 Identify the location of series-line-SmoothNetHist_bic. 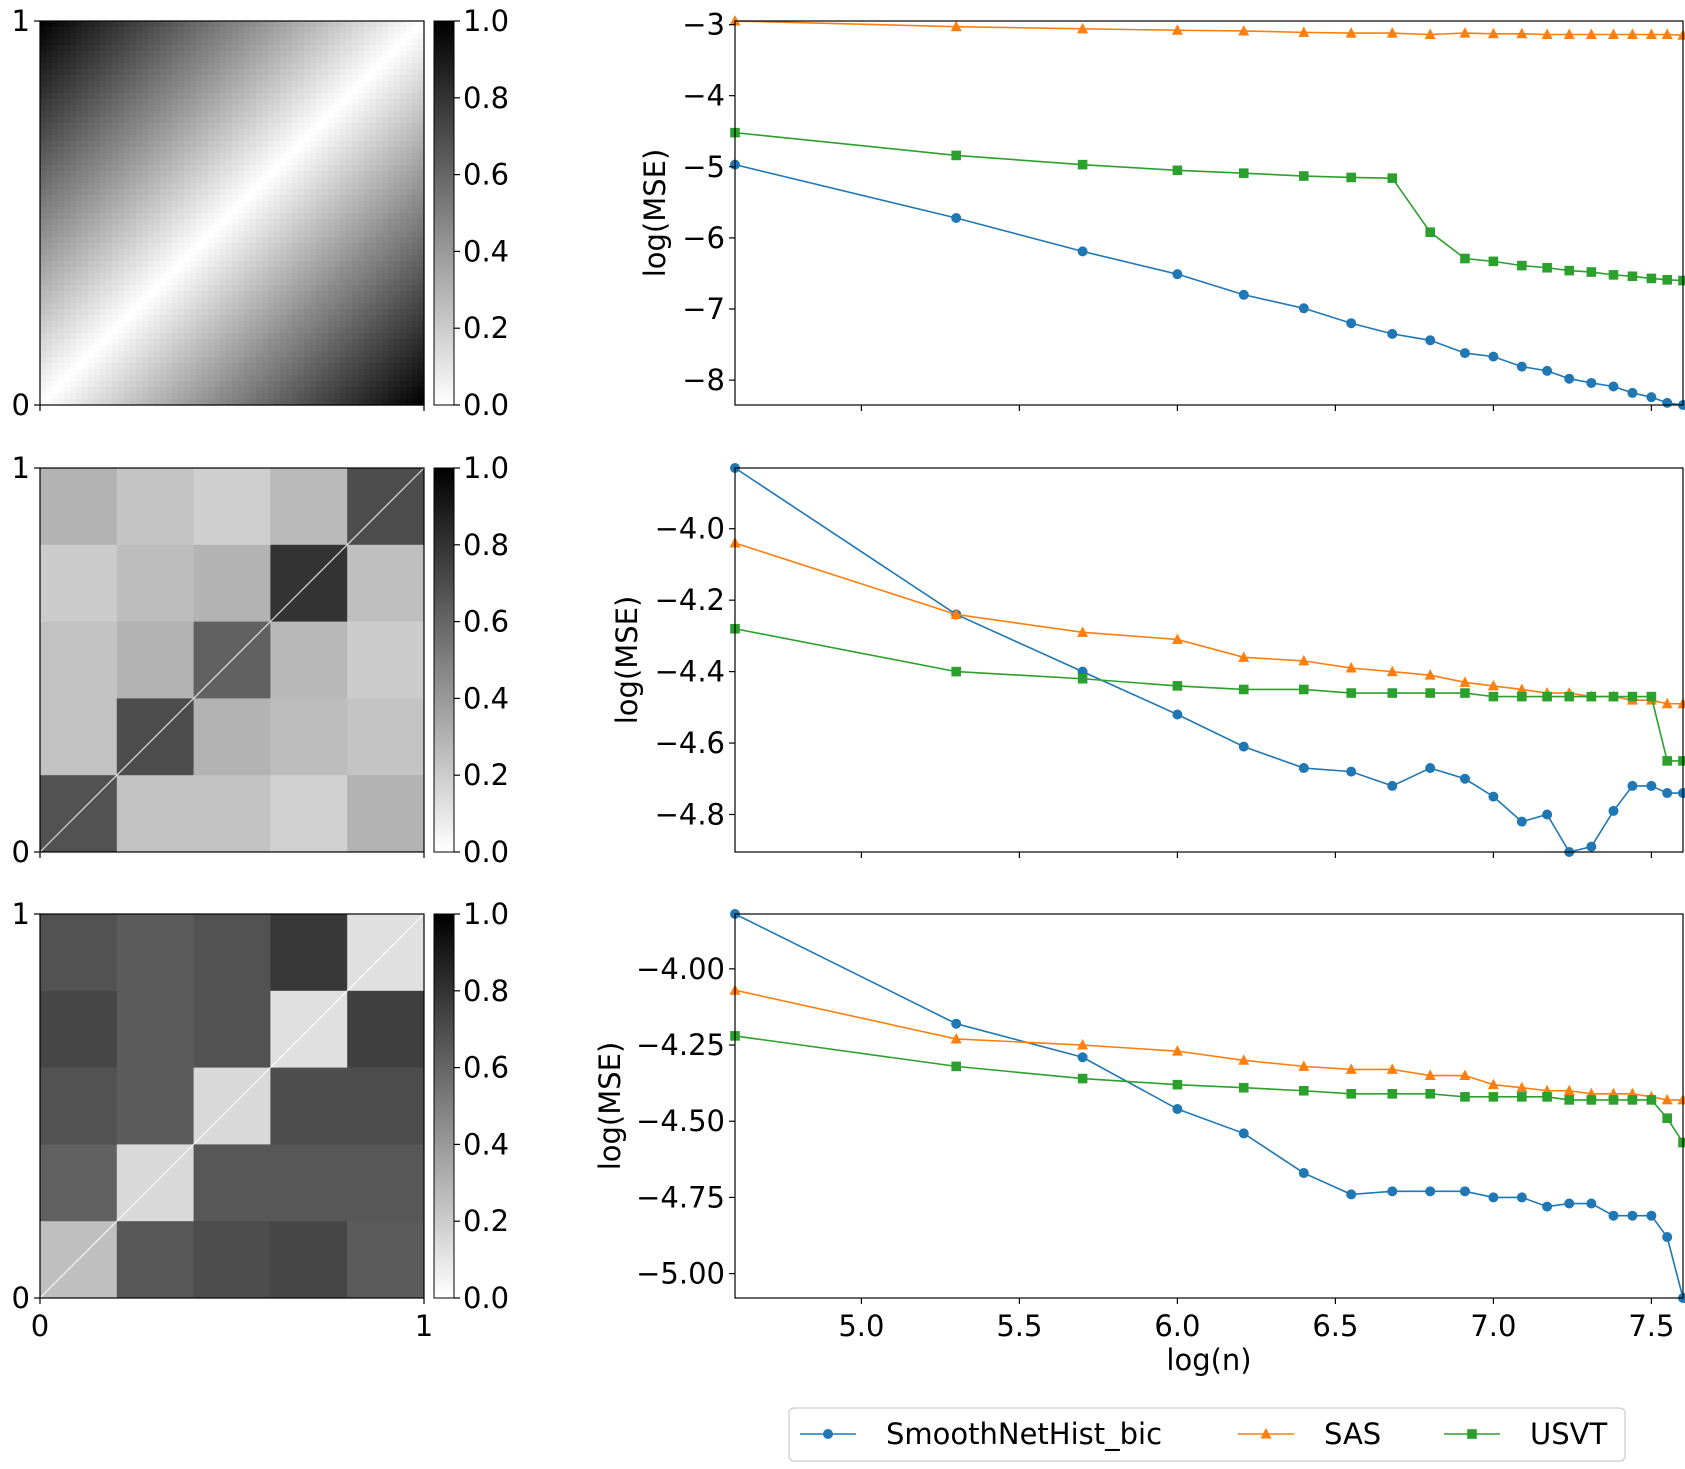
(1208, 660).